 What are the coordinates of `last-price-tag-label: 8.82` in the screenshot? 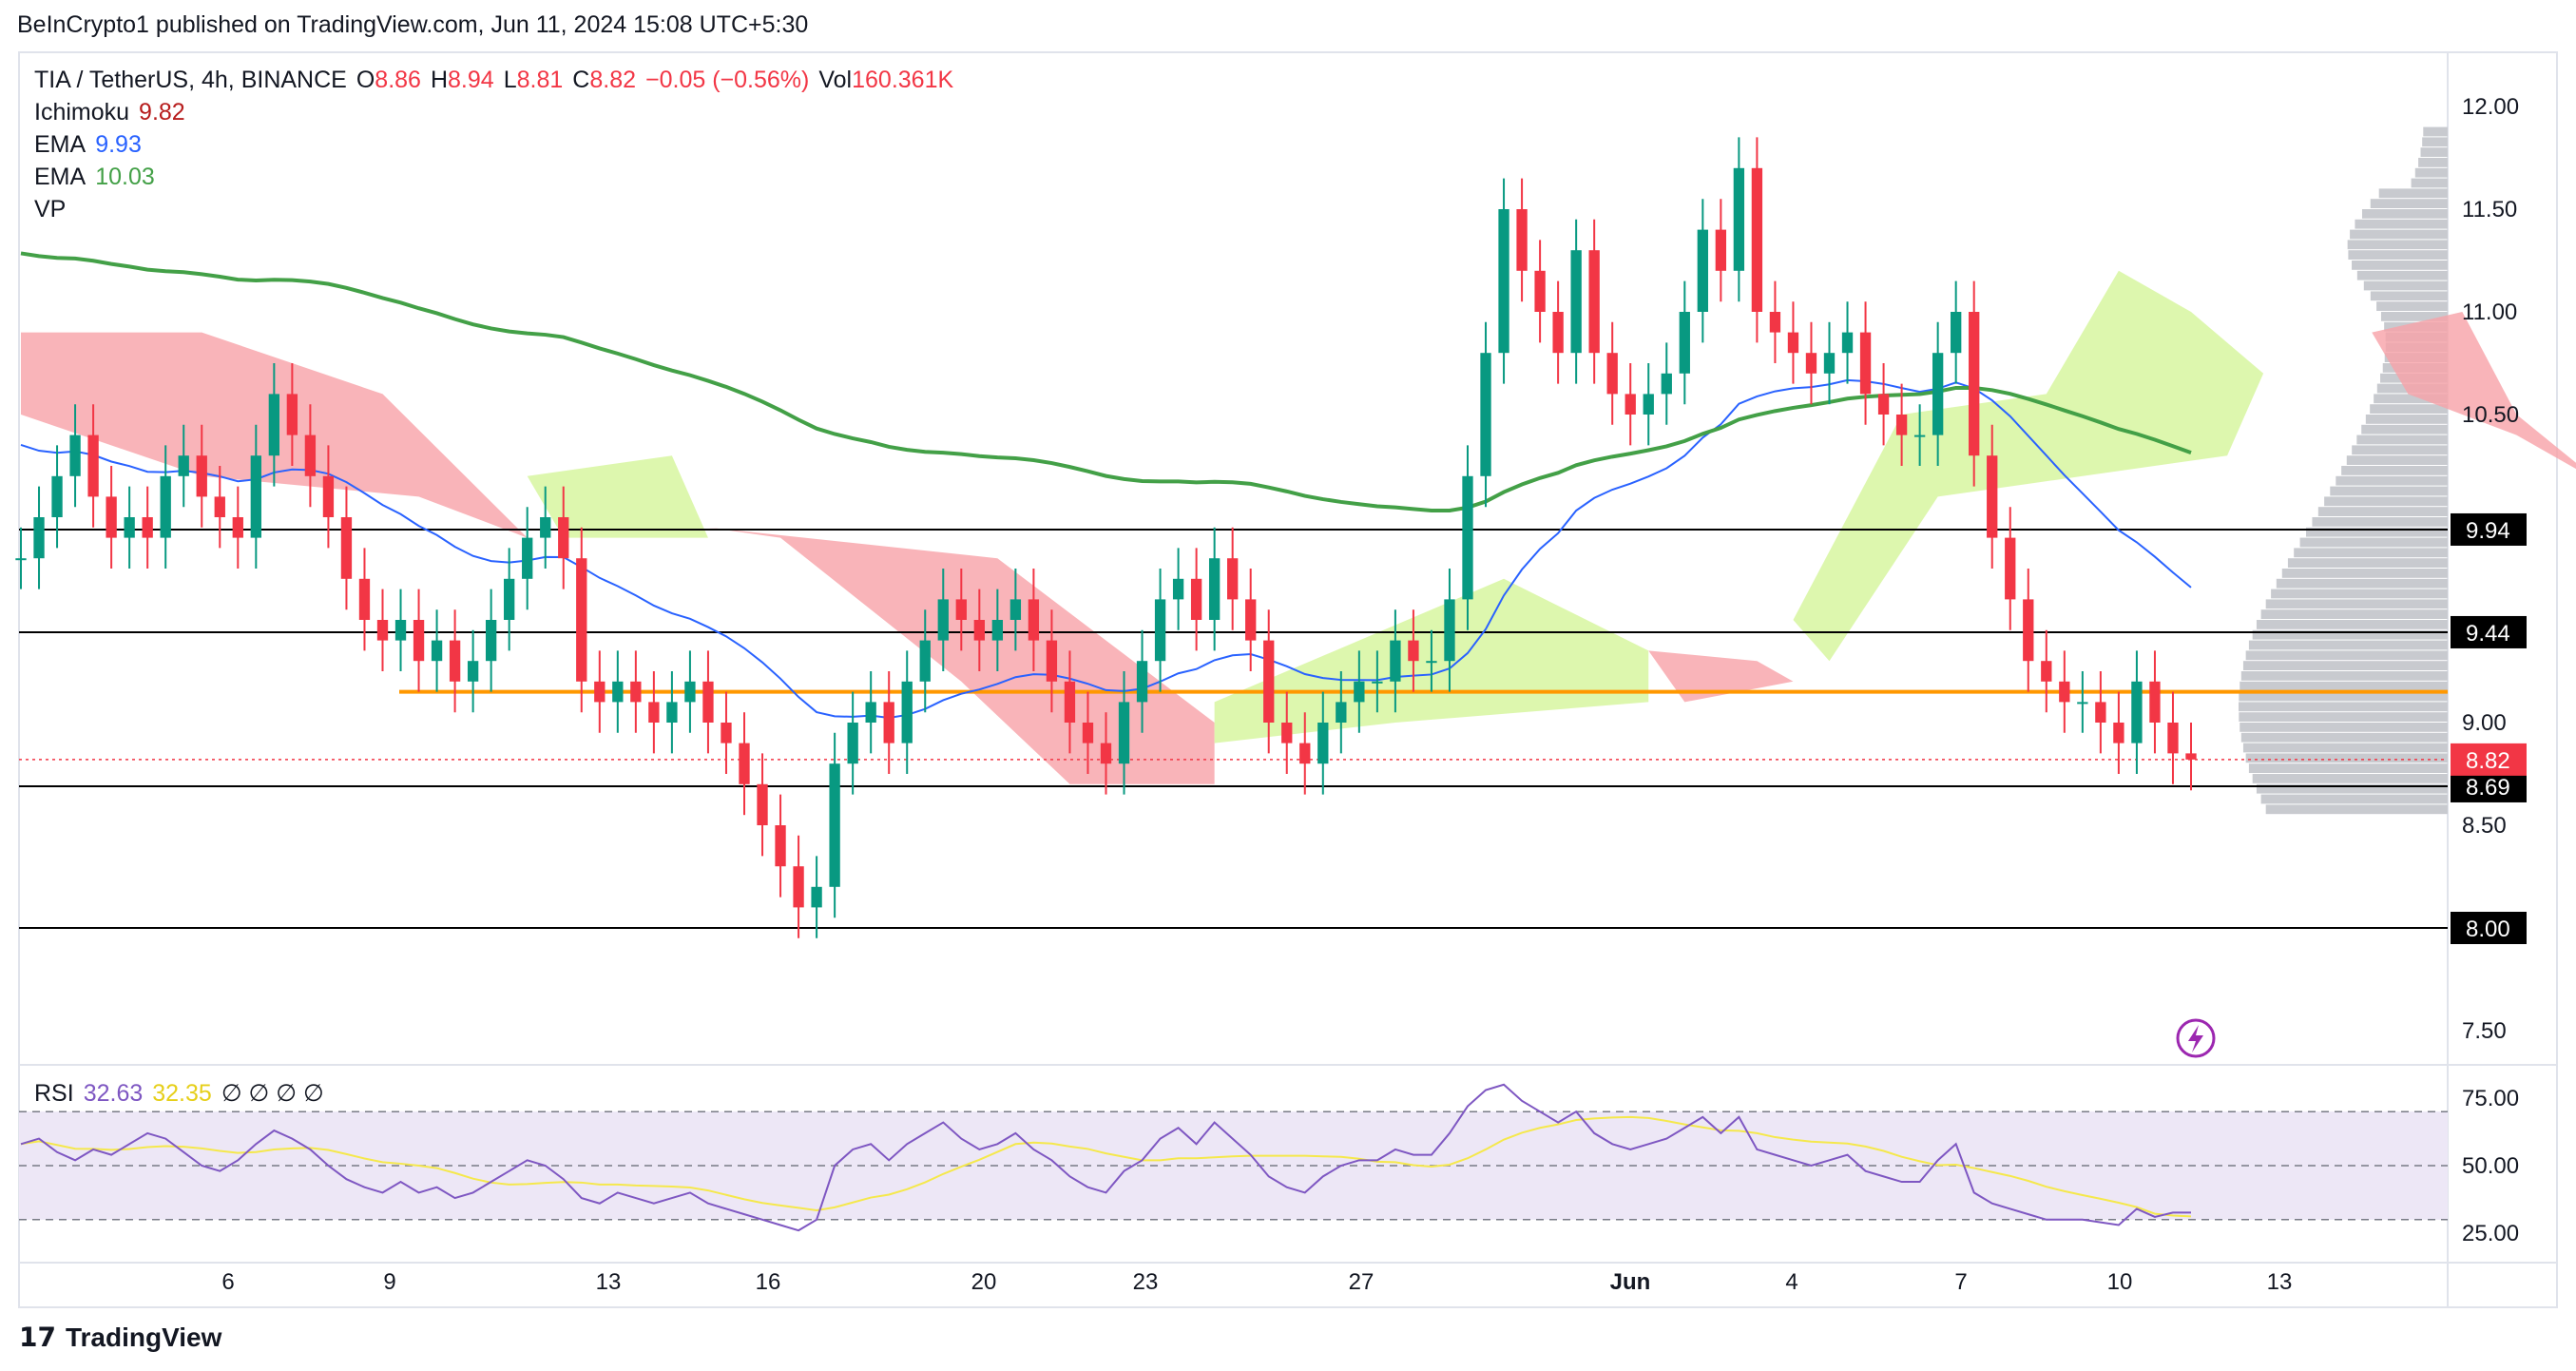 It's located at (2488, 761).